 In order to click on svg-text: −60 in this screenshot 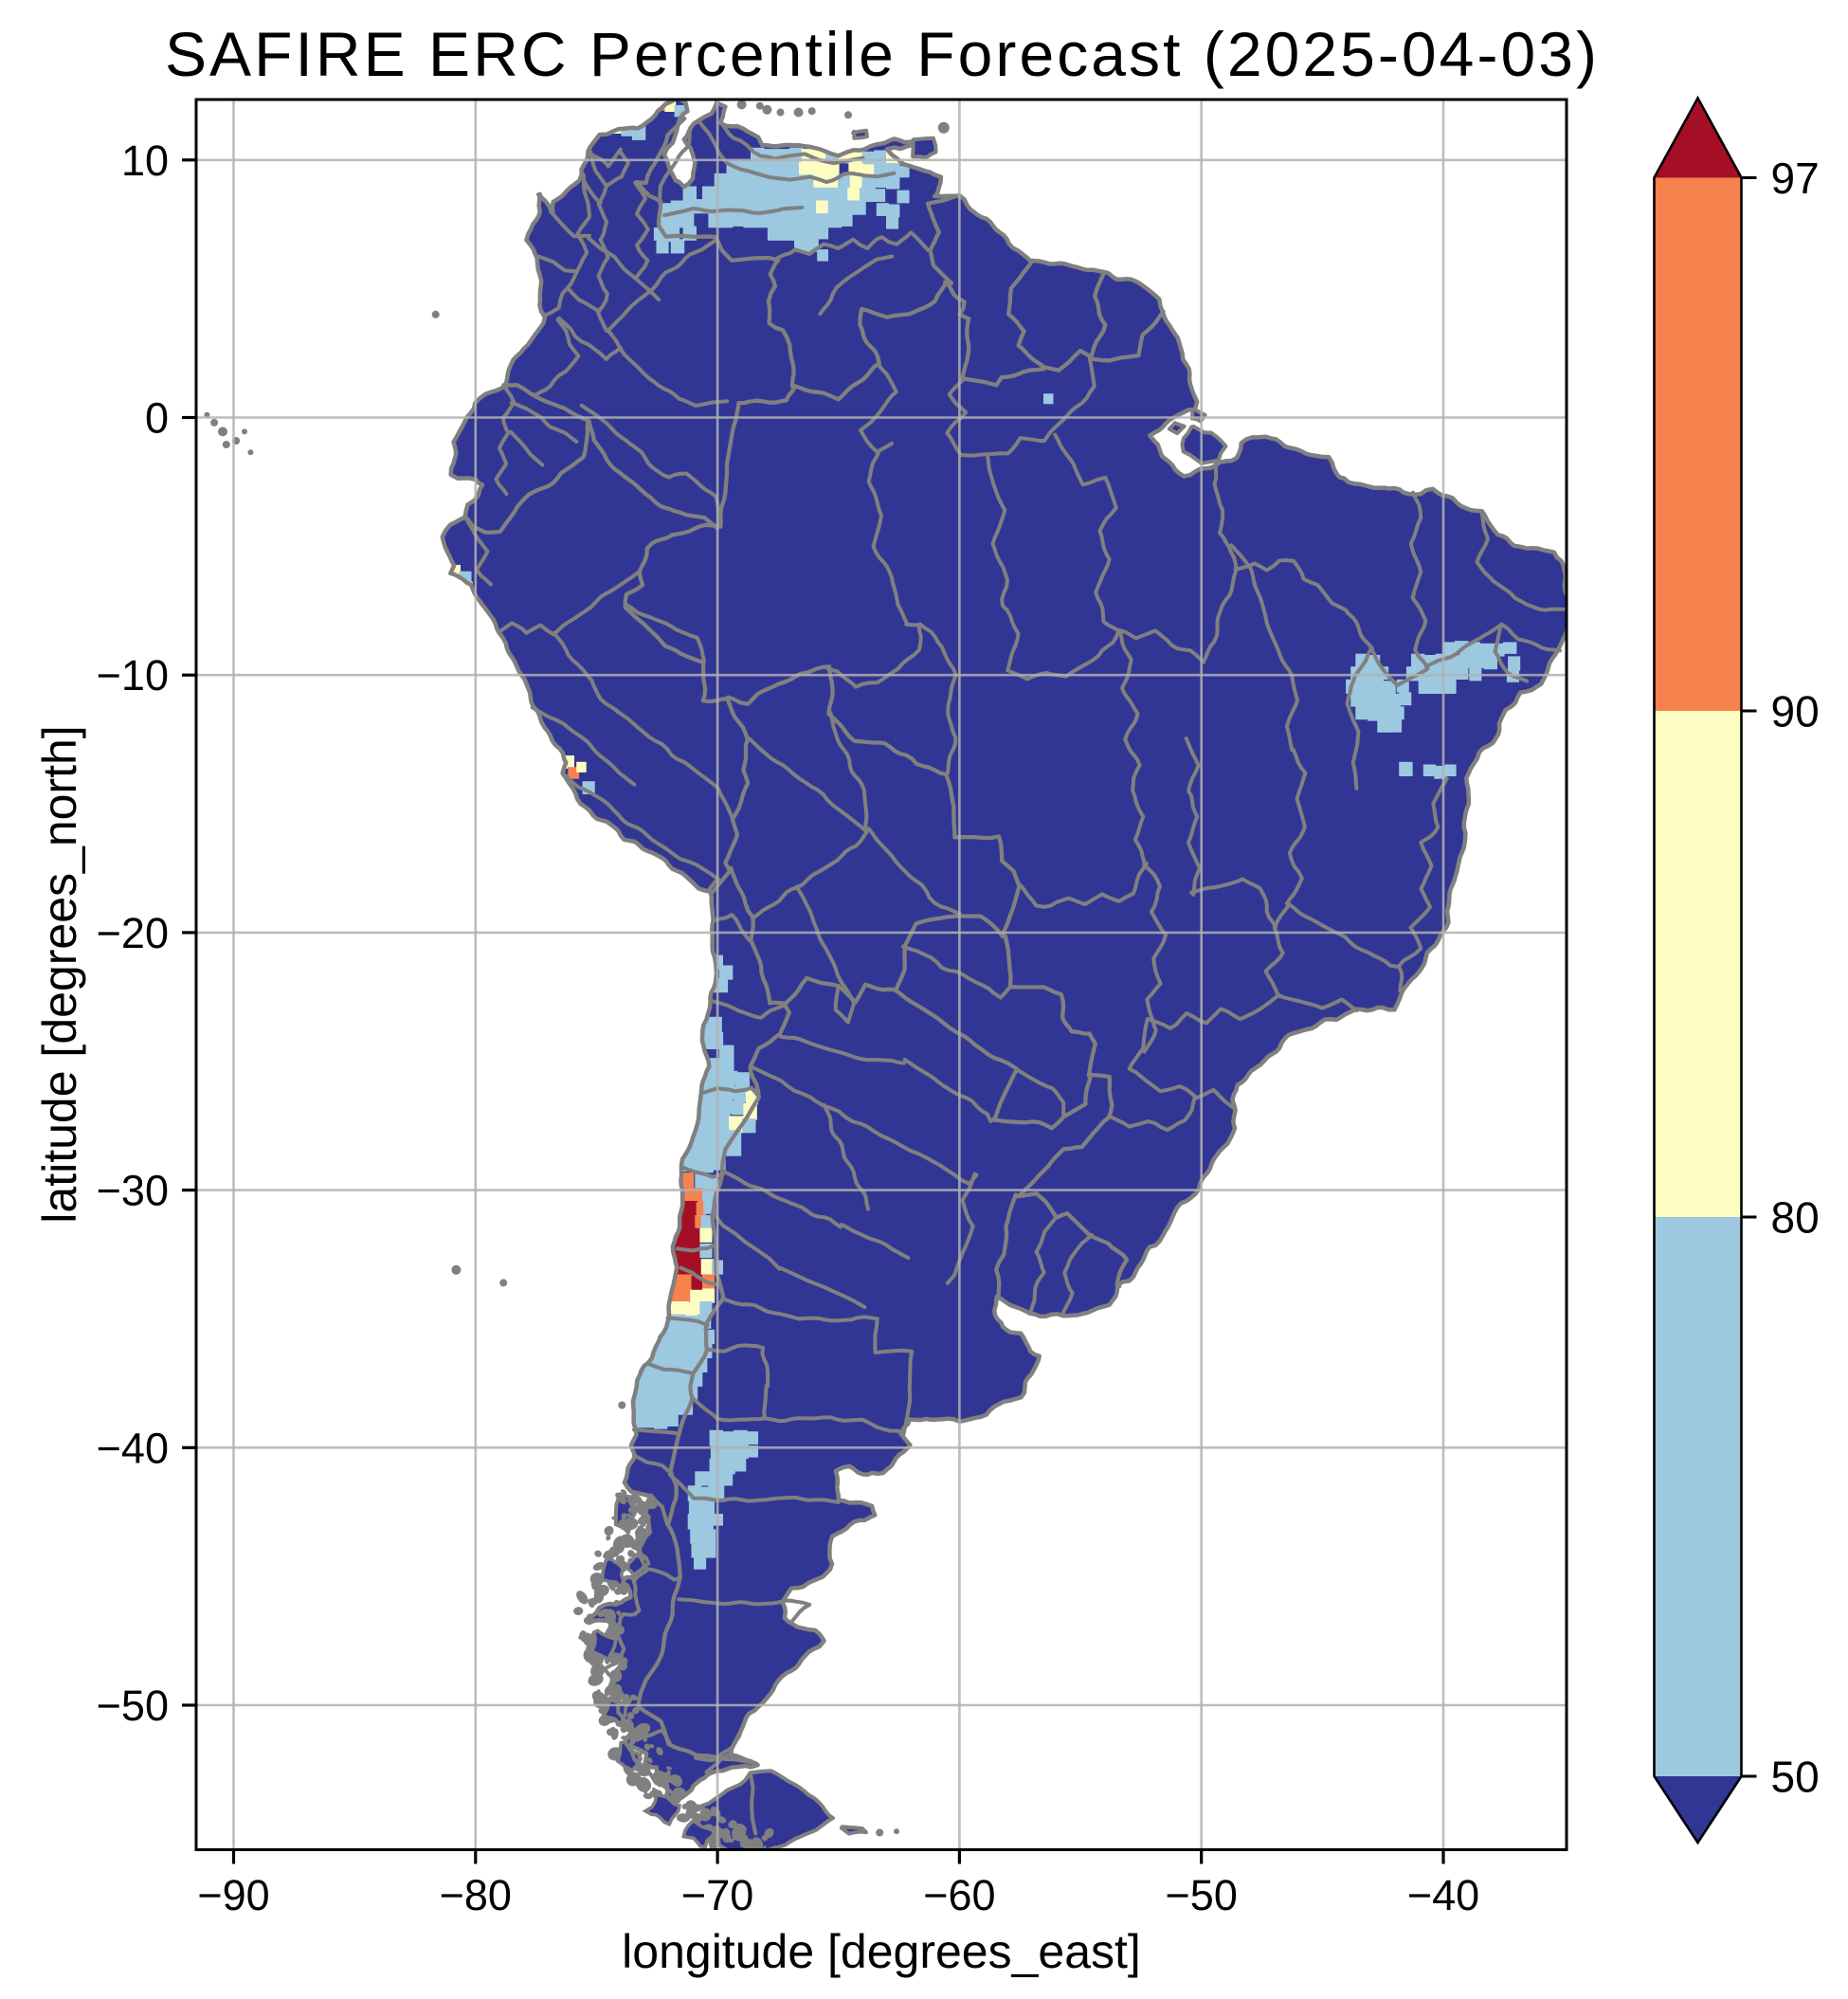, I will do `click(959, 1895)`.